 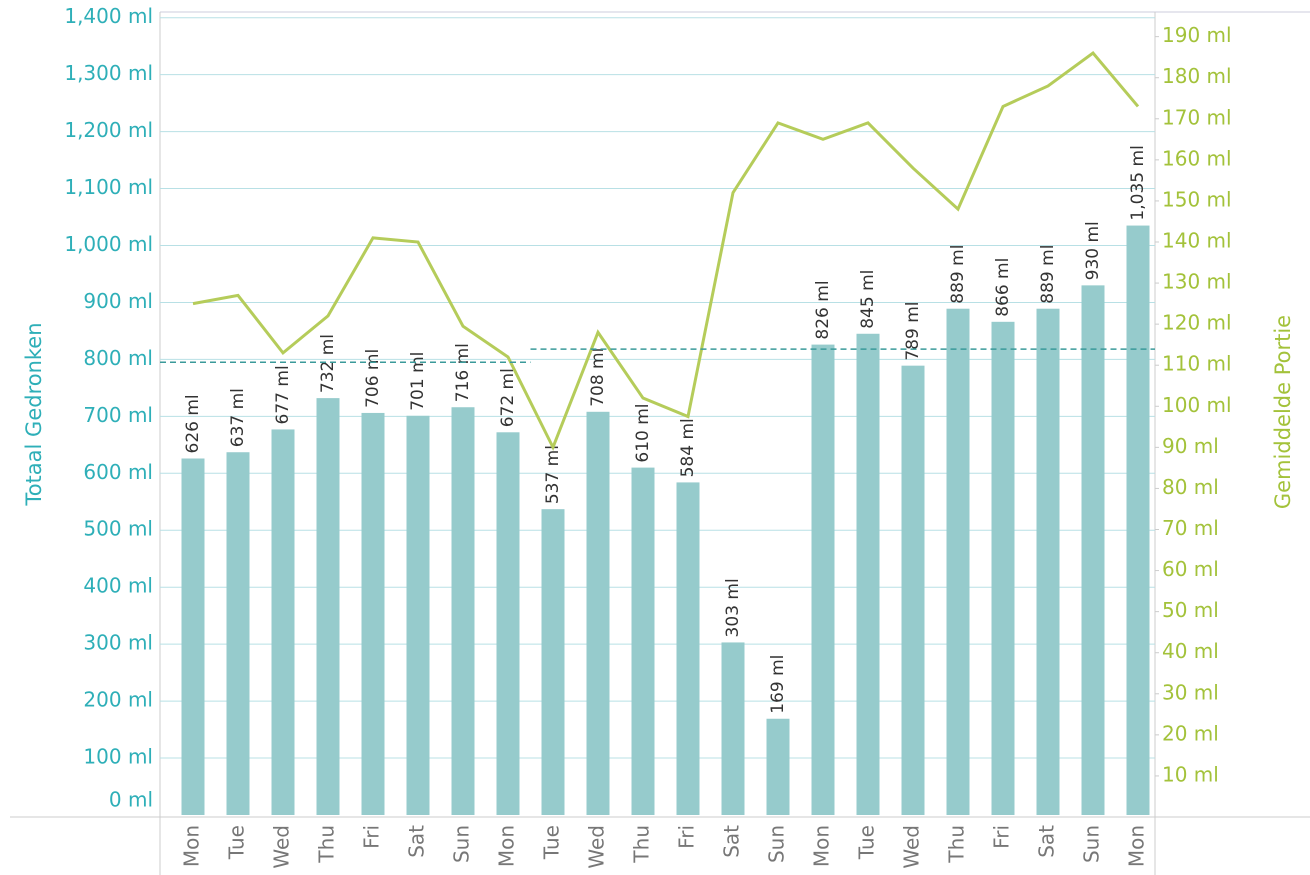 What do you see at coordinates (1190, 610) in the screenshot?
I see `y2-tick-label: 50 ml` at bounding box center [1190, 610].